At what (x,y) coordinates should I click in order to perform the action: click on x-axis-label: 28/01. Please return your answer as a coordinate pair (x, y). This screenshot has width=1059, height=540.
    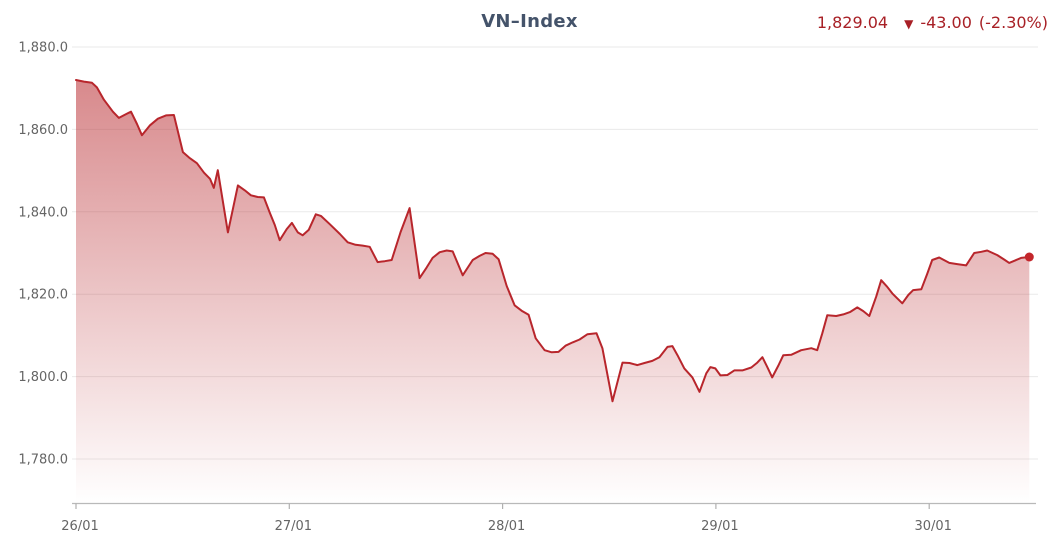
    Looking at the image, I should click on (506, 526).